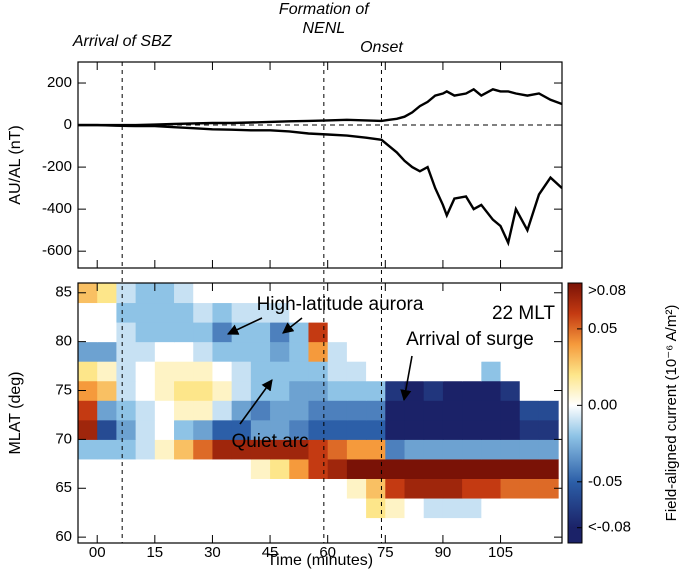  What do you see at coordinates (154, 552) in the screenshot?
I see `x-tick-label: 15` at bounding box center [154, 552].